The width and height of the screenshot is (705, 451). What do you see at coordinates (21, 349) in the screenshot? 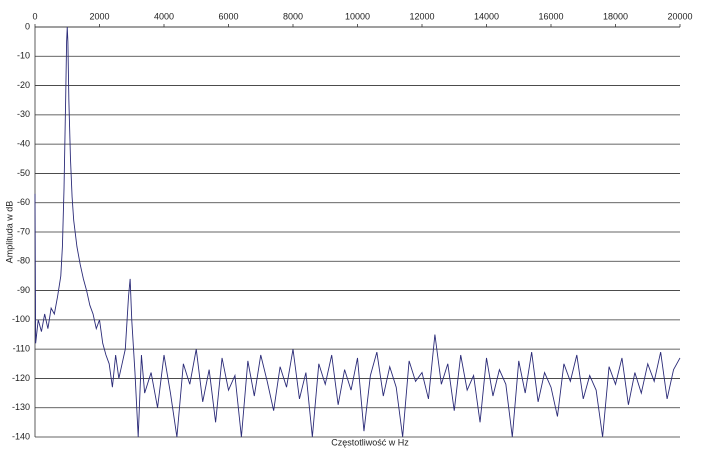
I see `y-tick-label: -110` at bounding box center [21, 349].